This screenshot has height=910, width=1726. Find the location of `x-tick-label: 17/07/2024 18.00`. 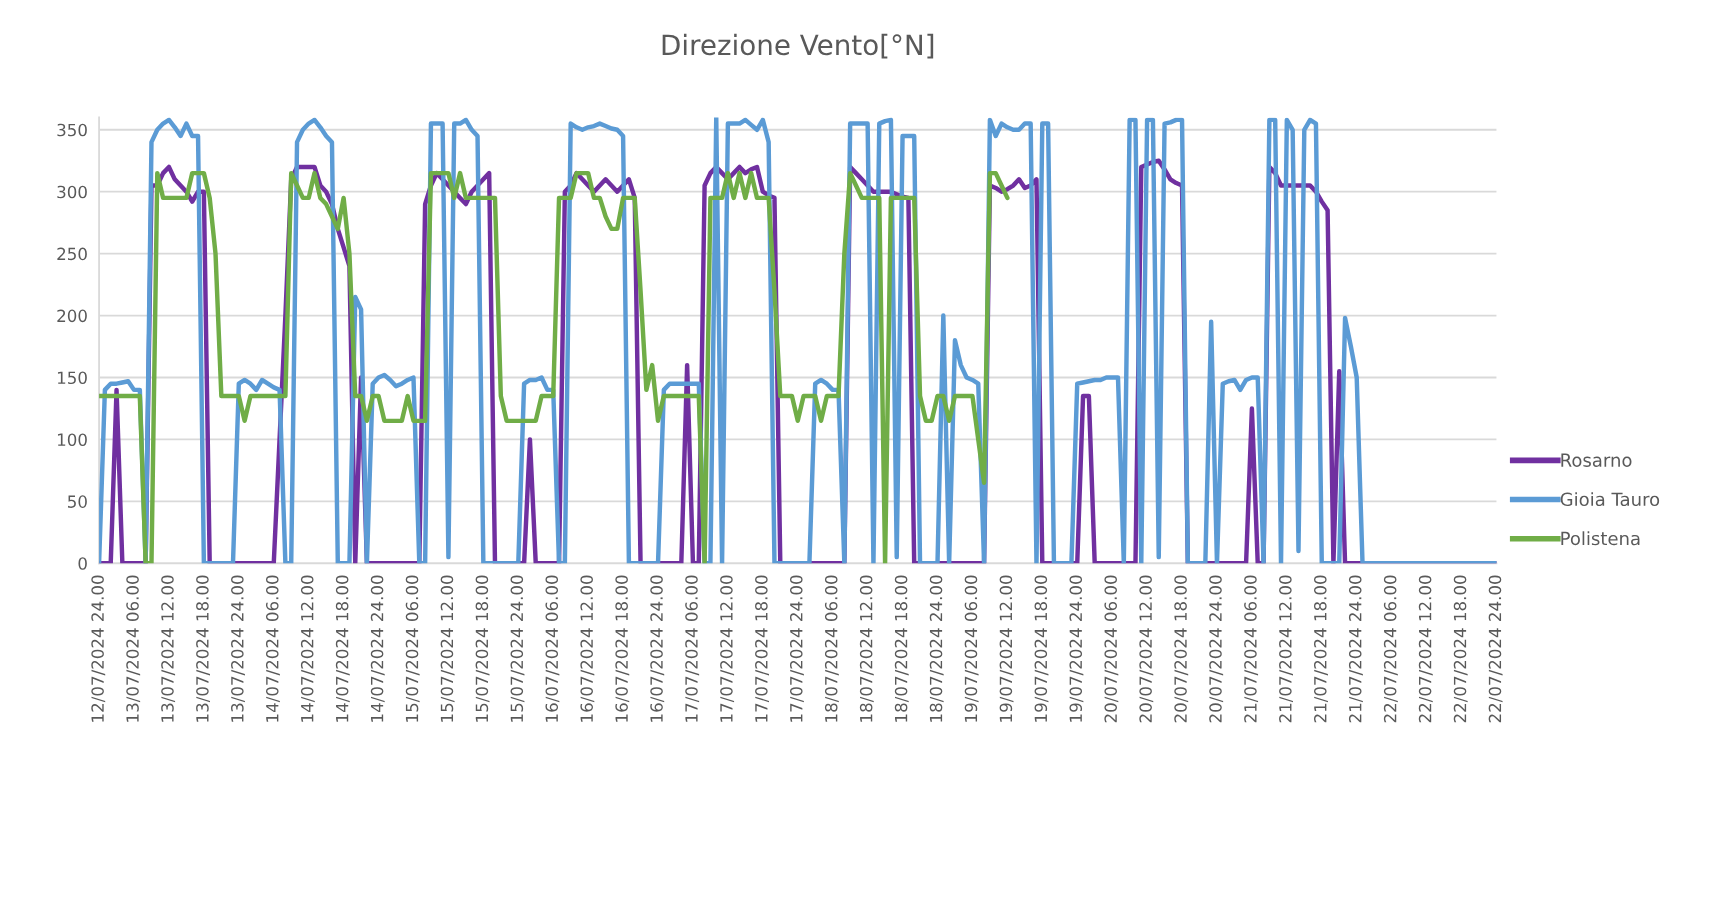

x-tick-label: 17/07/2024 18.00 is located at coordinates (762, 648).